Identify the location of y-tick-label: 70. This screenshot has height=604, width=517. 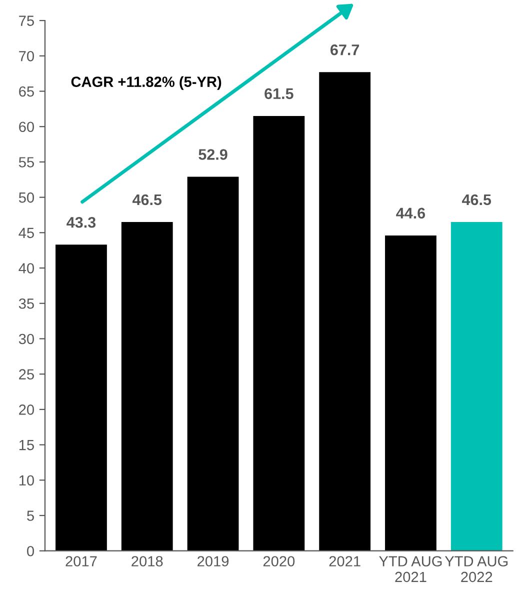
(26, 56).